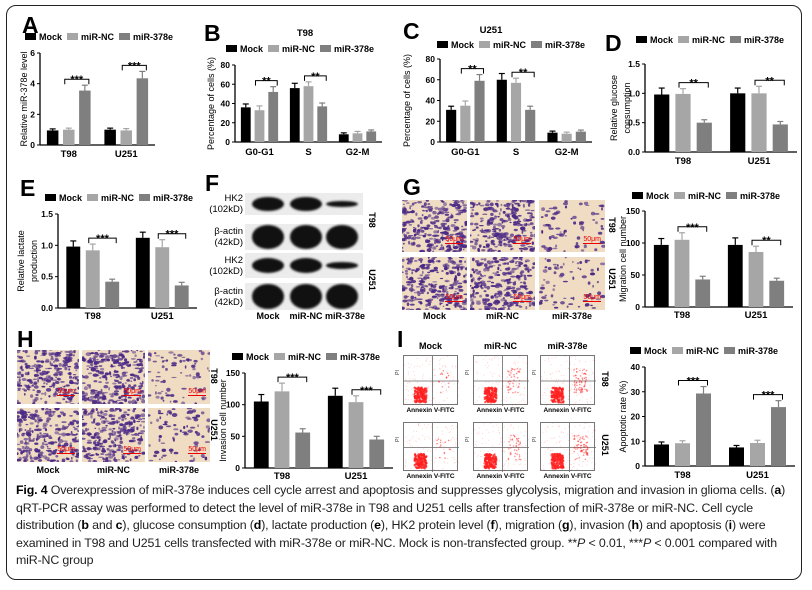 The width and height of the screenshot is (812, 590). What do you see at coordinates (516, 152) in the screenshot?
I see `x-tick-label: S` at bounding box center [516, 152].